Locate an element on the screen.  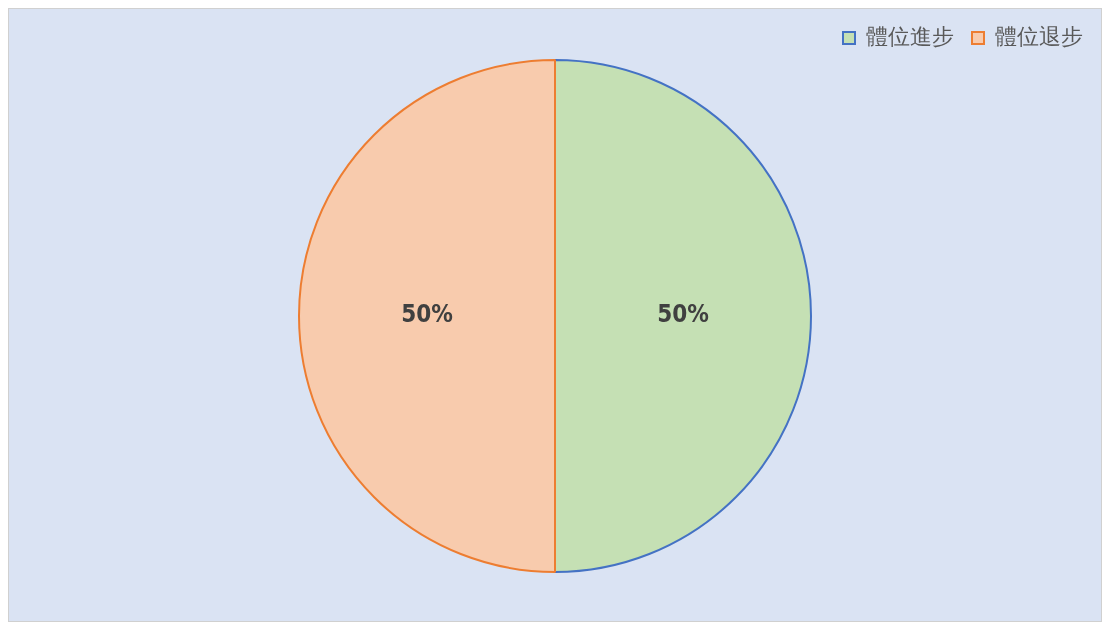
legend-label: 體位退步 is located at coordinates (1039, 36).